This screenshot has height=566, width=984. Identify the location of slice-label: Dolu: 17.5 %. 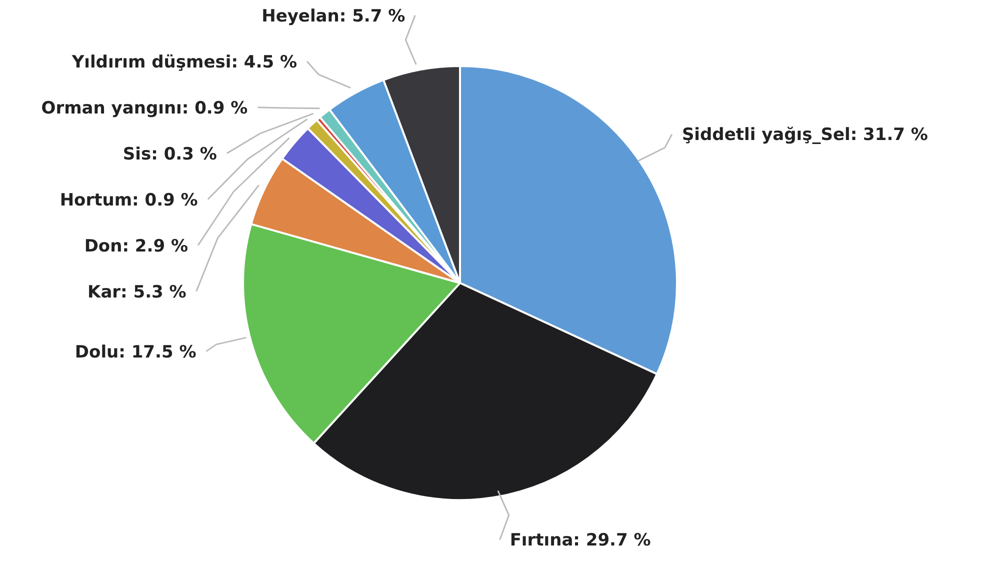
(135, 352).